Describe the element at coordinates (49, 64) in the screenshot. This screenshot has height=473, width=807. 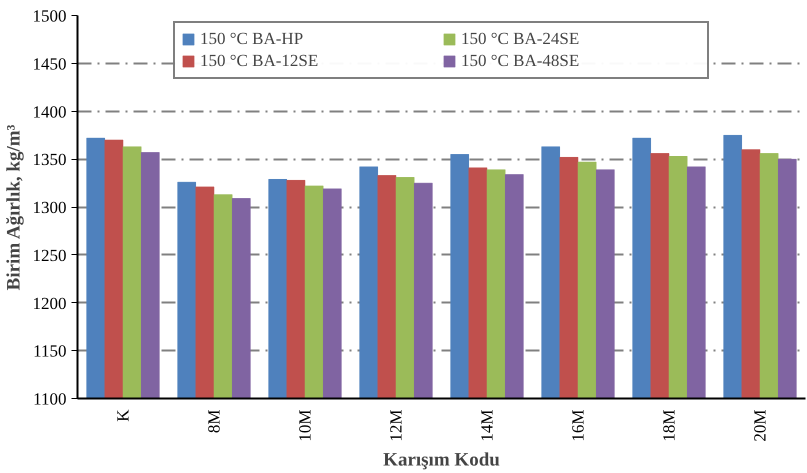
I see `y-tick-label: 1450` at that location.